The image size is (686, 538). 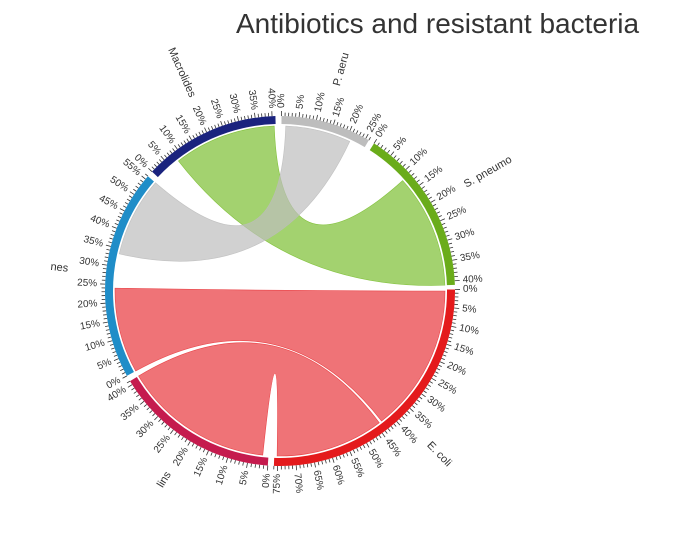 I want to click on tick-label-s-pneumo: 25%, so click(x=456, y=213).